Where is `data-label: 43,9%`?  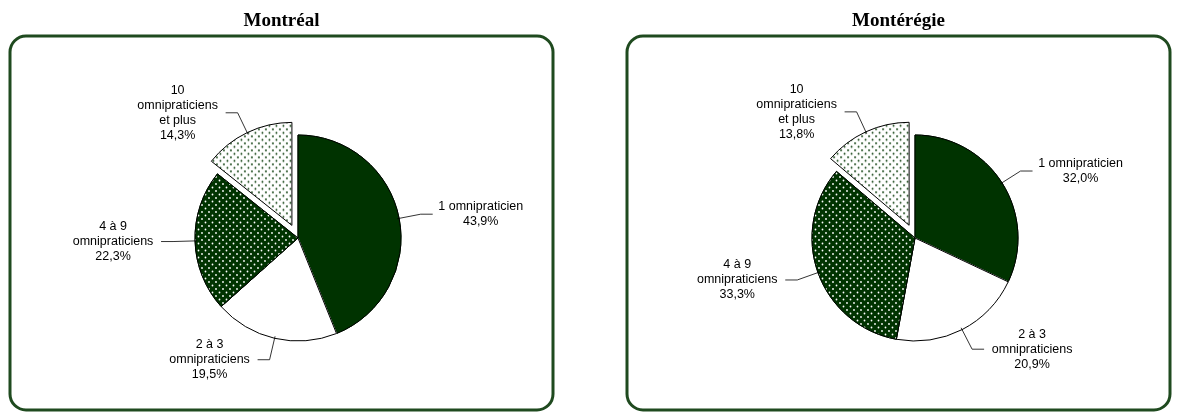
data-label: 43,9% is located at coordinates (480, 221).